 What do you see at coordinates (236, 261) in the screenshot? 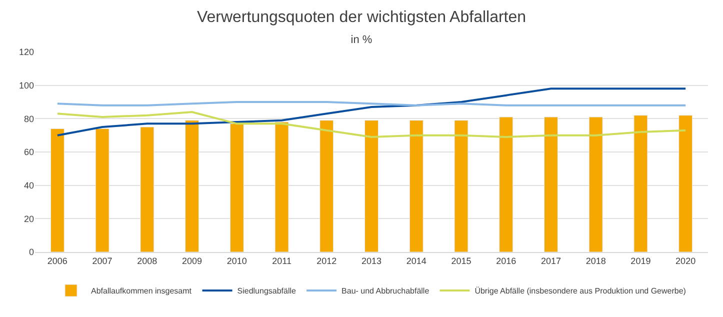
I see `x-tick-label: 2010` at bounding box center [236, 261].